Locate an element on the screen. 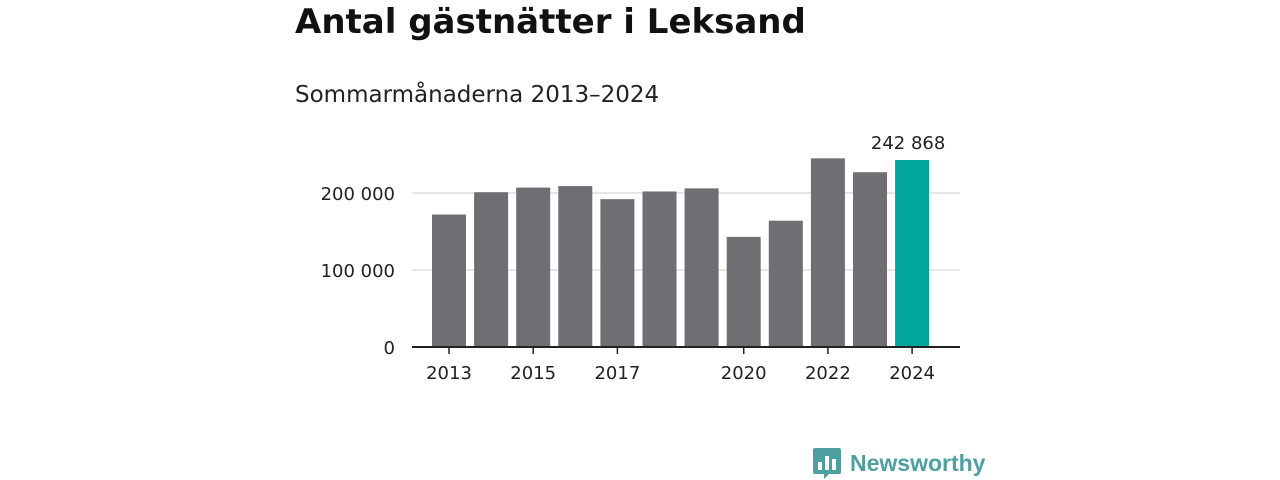 Image resolution: width=1280 pixels, height=480 pixels. brand-logo: Newsworthy is located at coordinates (898, 463).